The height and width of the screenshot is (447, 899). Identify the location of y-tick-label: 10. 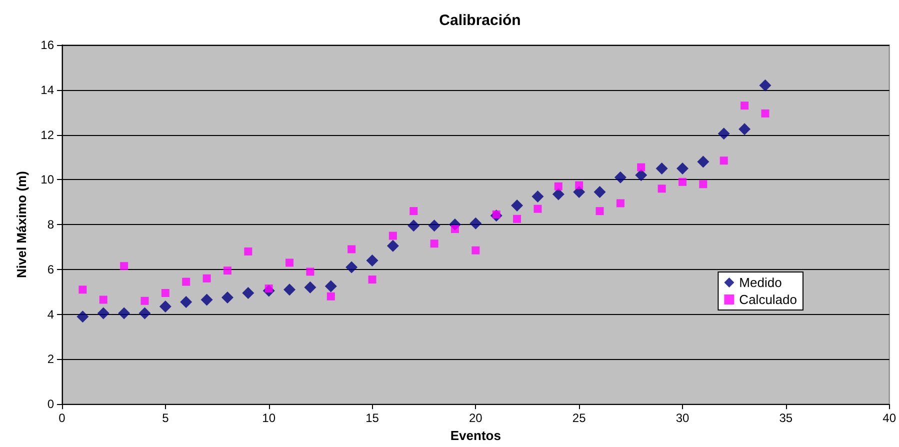
(47, 179).